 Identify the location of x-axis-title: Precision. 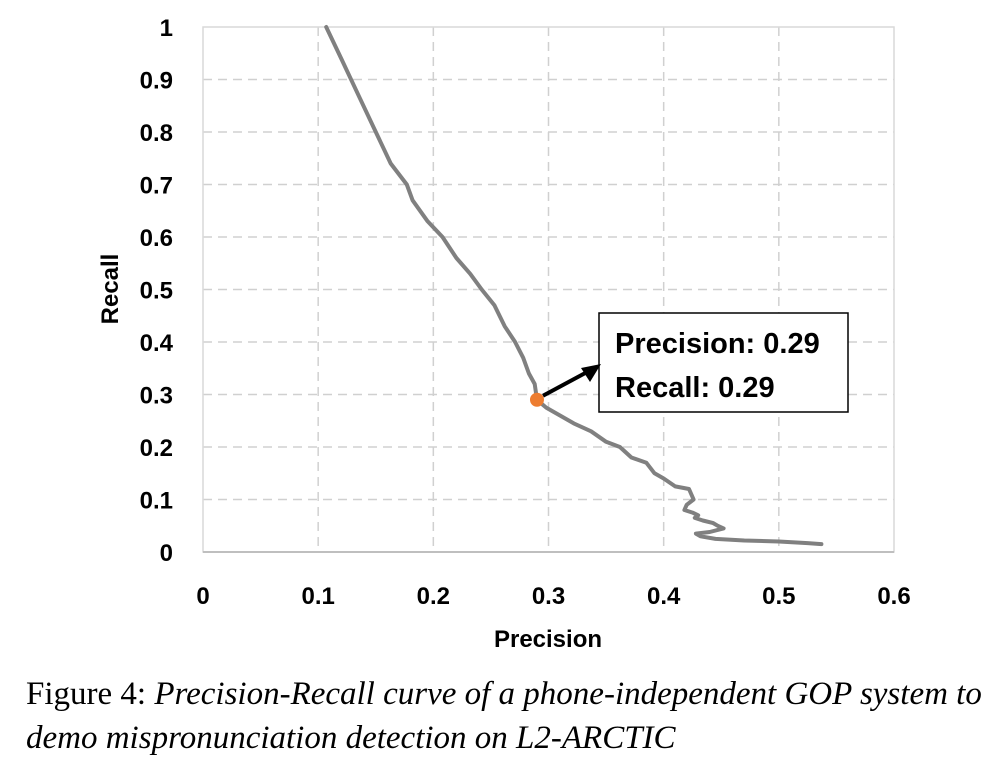
(548, 639).